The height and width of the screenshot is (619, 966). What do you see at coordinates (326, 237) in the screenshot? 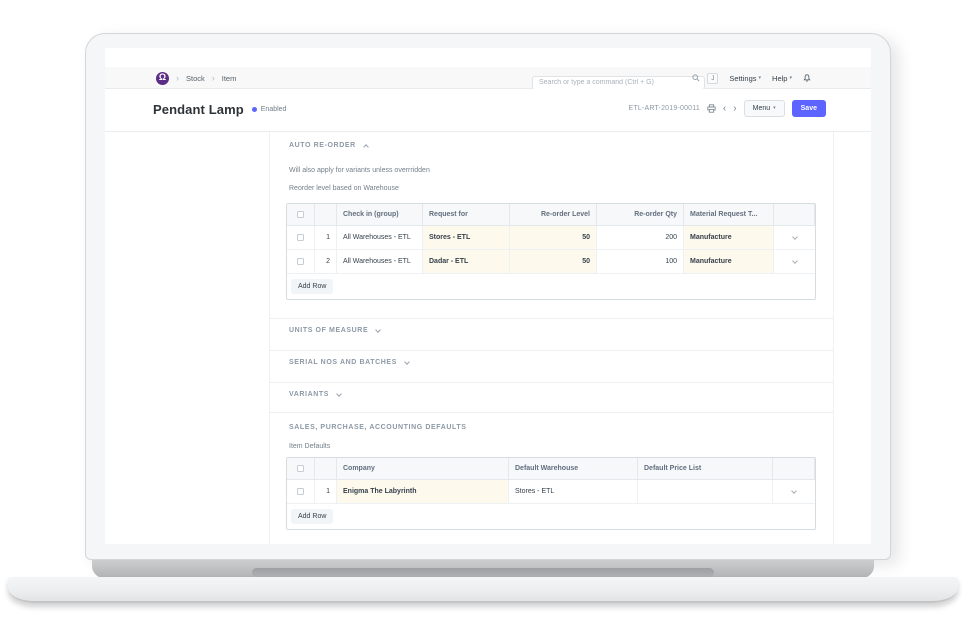
I see `row-index: 1` at bounding box center [326, 237].